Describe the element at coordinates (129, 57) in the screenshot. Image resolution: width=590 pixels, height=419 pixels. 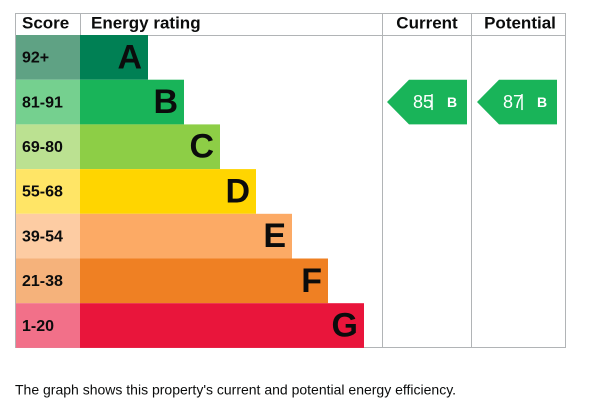
I see `band-letter: A` at that location.